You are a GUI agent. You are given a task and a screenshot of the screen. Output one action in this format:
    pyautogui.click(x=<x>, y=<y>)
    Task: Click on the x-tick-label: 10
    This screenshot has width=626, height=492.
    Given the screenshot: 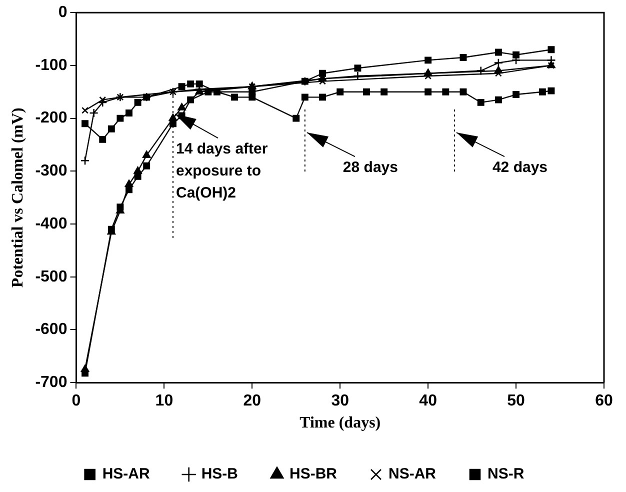 What is the action you would take?
    pyautogui.click(x=164, y=401)
    